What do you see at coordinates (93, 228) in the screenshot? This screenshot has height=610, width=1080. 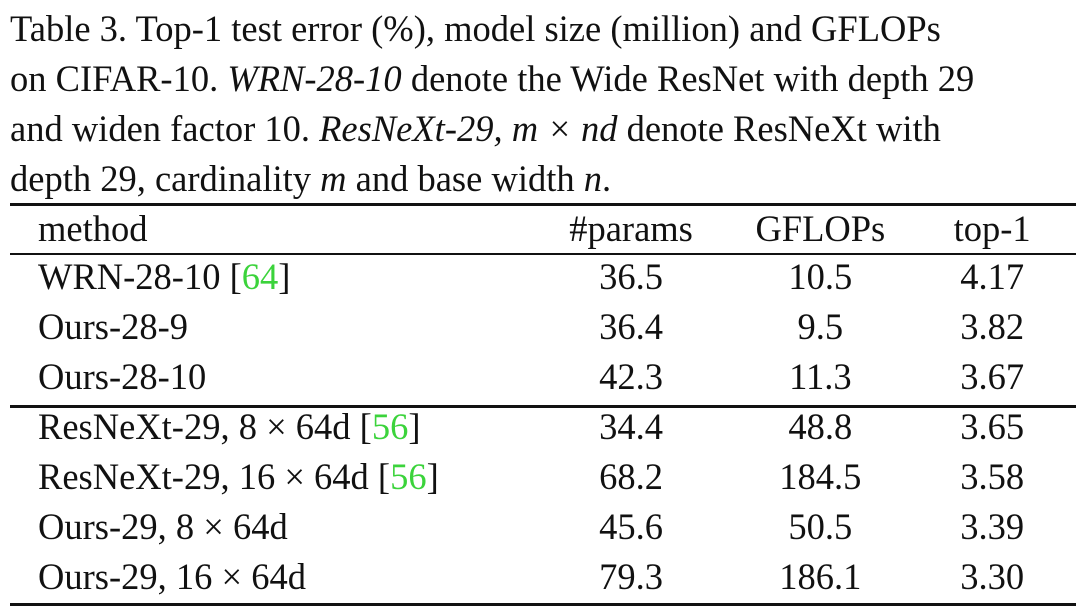 I see `header-method: method` at bounding box center [93, 228].